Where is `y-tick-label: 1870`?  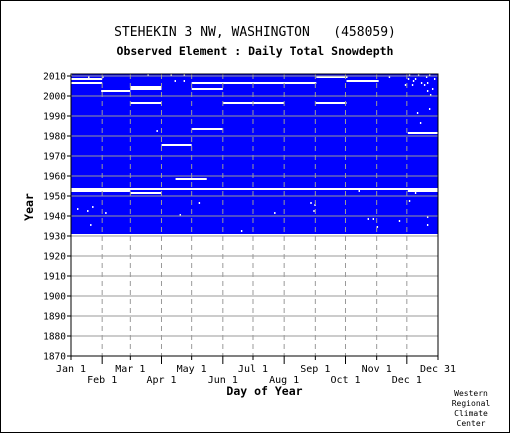
y-tick-label: 1870 is located at coordinates (54, 357).